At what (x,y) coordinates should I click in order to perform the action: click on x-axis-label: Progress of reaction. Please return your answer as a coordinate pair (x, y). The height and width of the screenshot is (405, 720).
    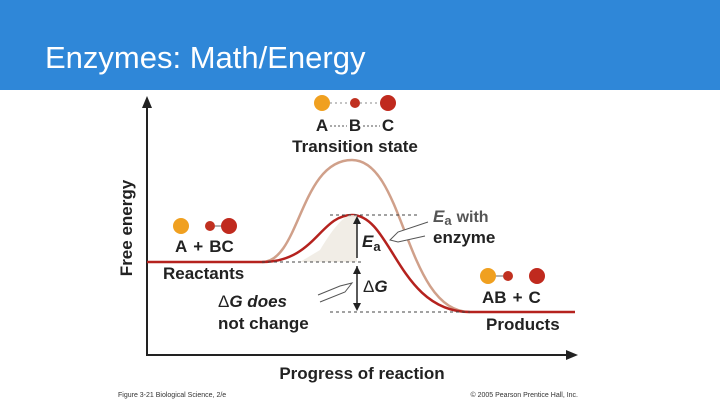
    Looking at the image, I should click on (361, 373).